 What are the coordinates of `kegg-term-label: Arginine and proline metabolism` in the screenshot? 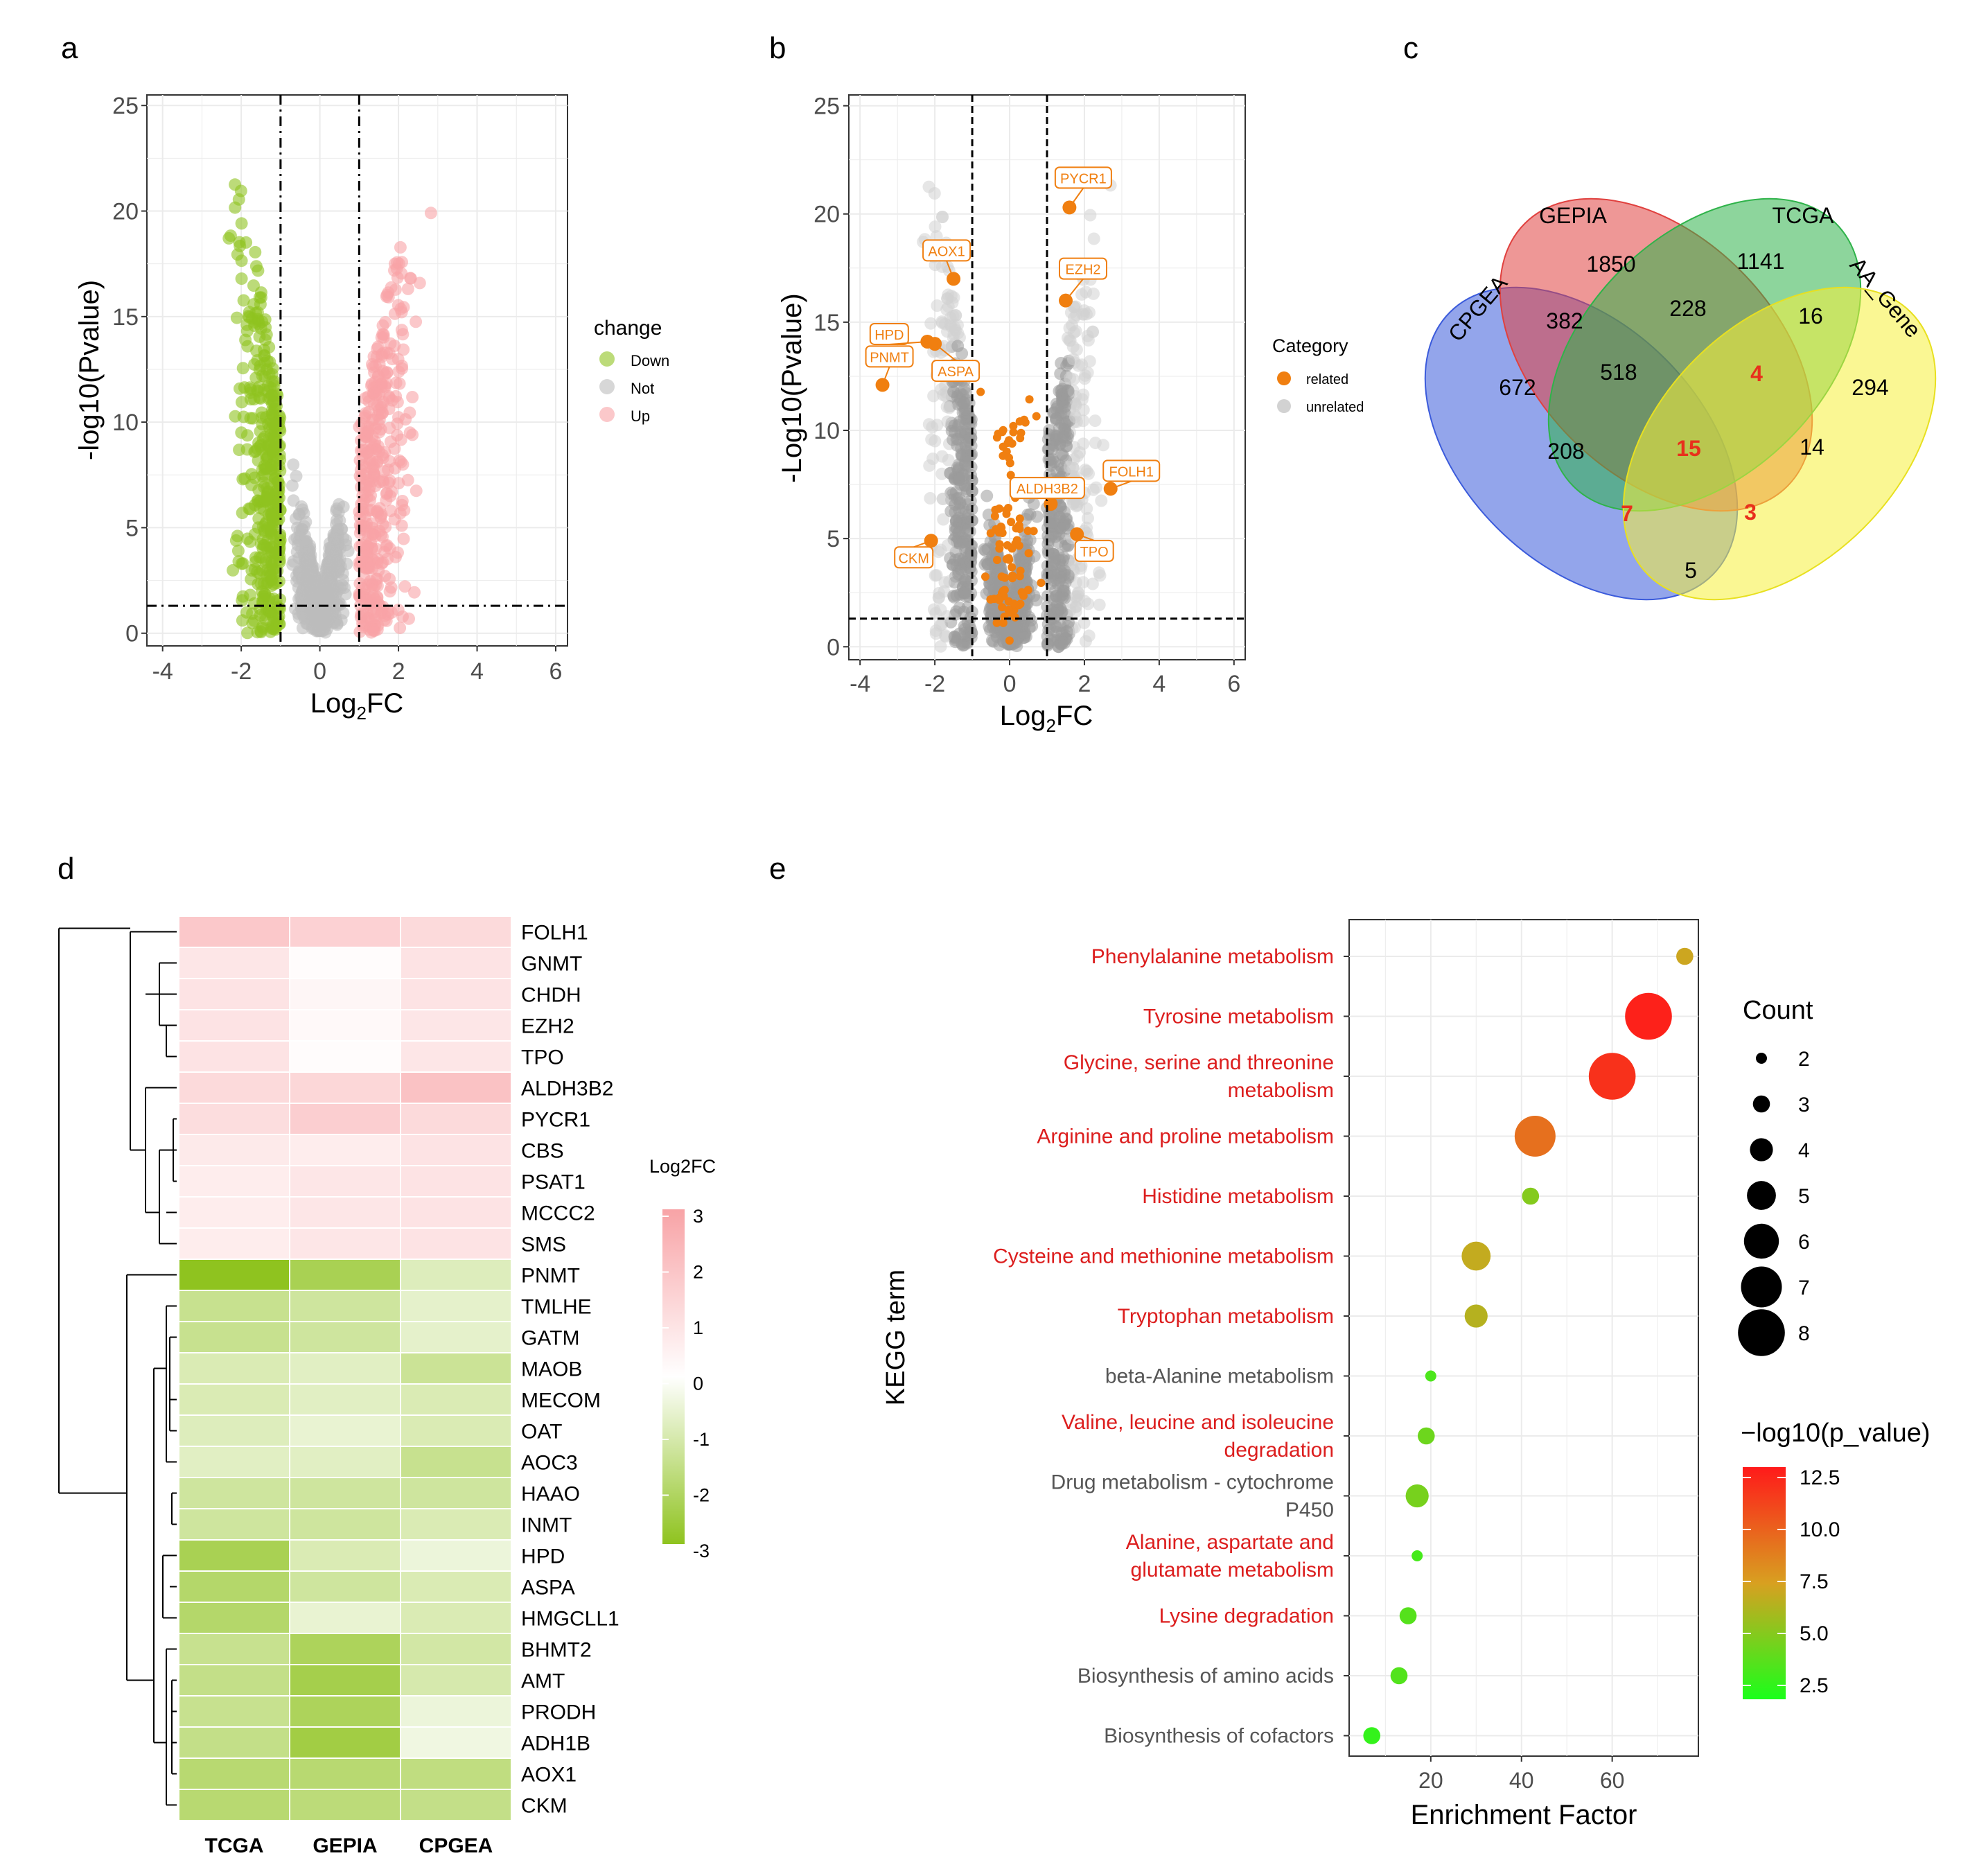 It's located at (1186, 1136).